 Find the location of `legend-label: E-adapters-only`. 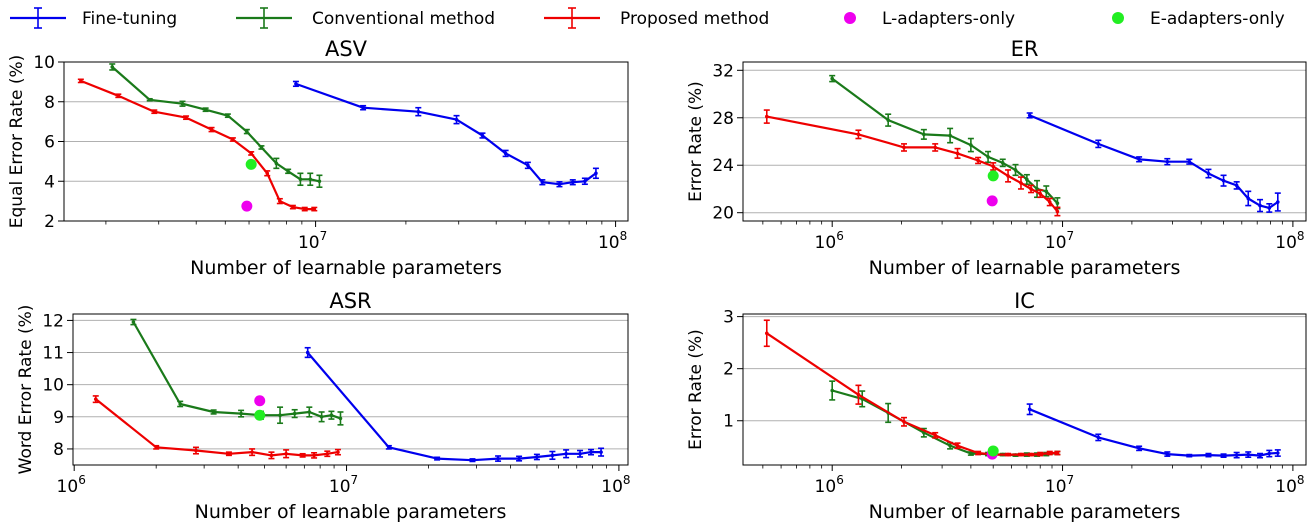

legend-label: E-adapters-only is located at coordinates (1217, 19).